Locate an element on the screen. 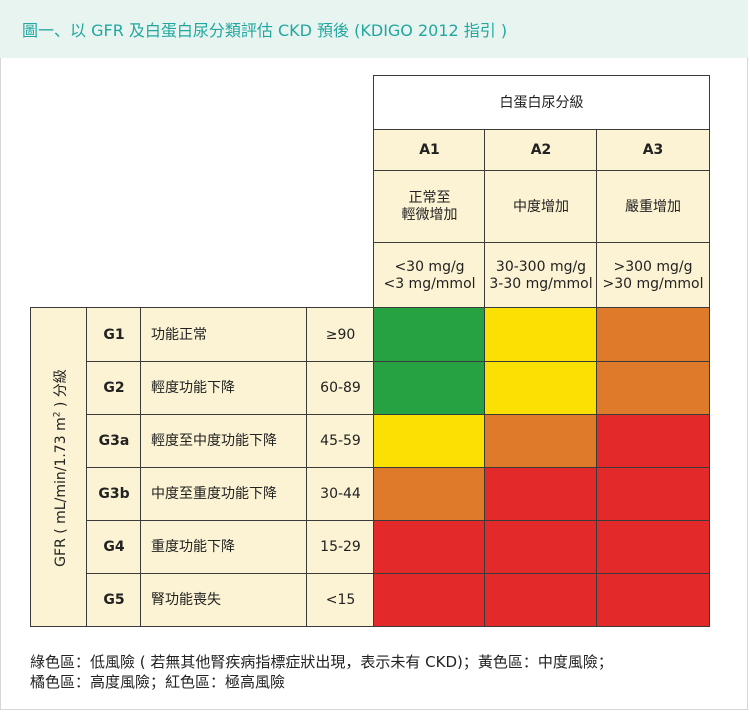 This screenshot has height=712, width=750. gfr-axis-label-box: GFR ( mL/min/1.73 m2 ) 分級 is located at coordinates (59, 467).